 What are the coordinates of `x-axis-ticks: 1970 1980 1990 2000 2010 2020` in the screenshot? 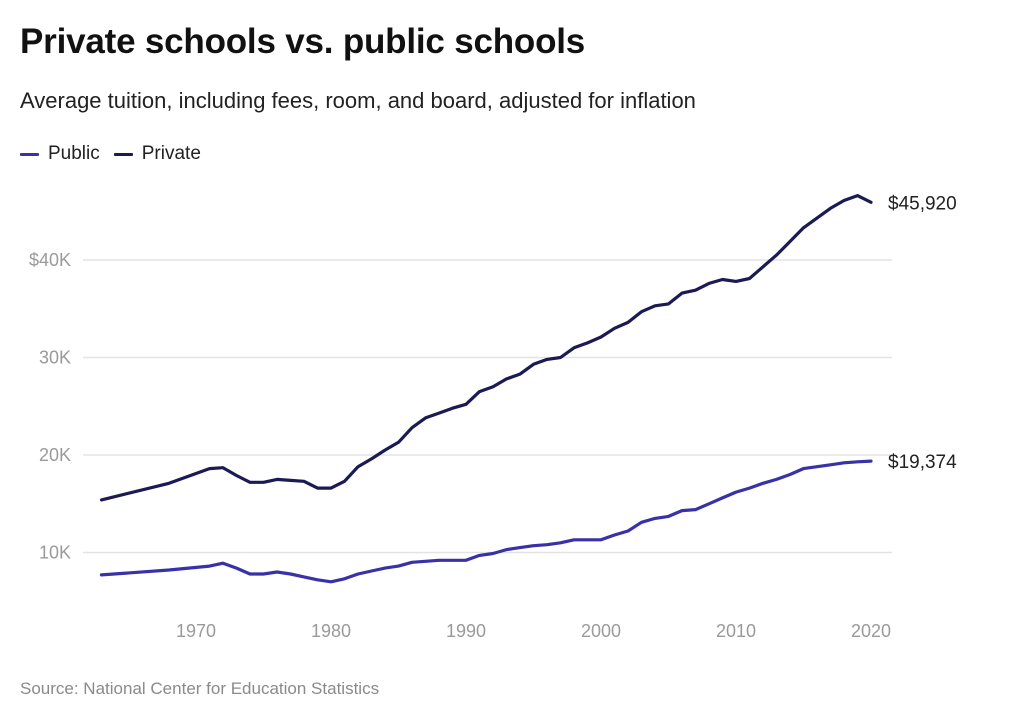 It's located at (533, 631).